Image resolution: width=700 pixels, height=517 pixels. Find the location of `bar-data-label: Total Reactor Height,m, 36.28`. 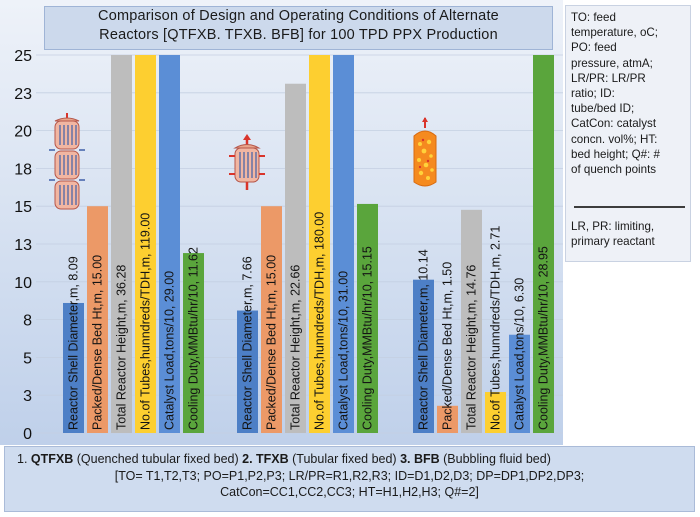

bar-data-label: Total Reactor Height,m, 36.28 is located at coordinates (122, 347).